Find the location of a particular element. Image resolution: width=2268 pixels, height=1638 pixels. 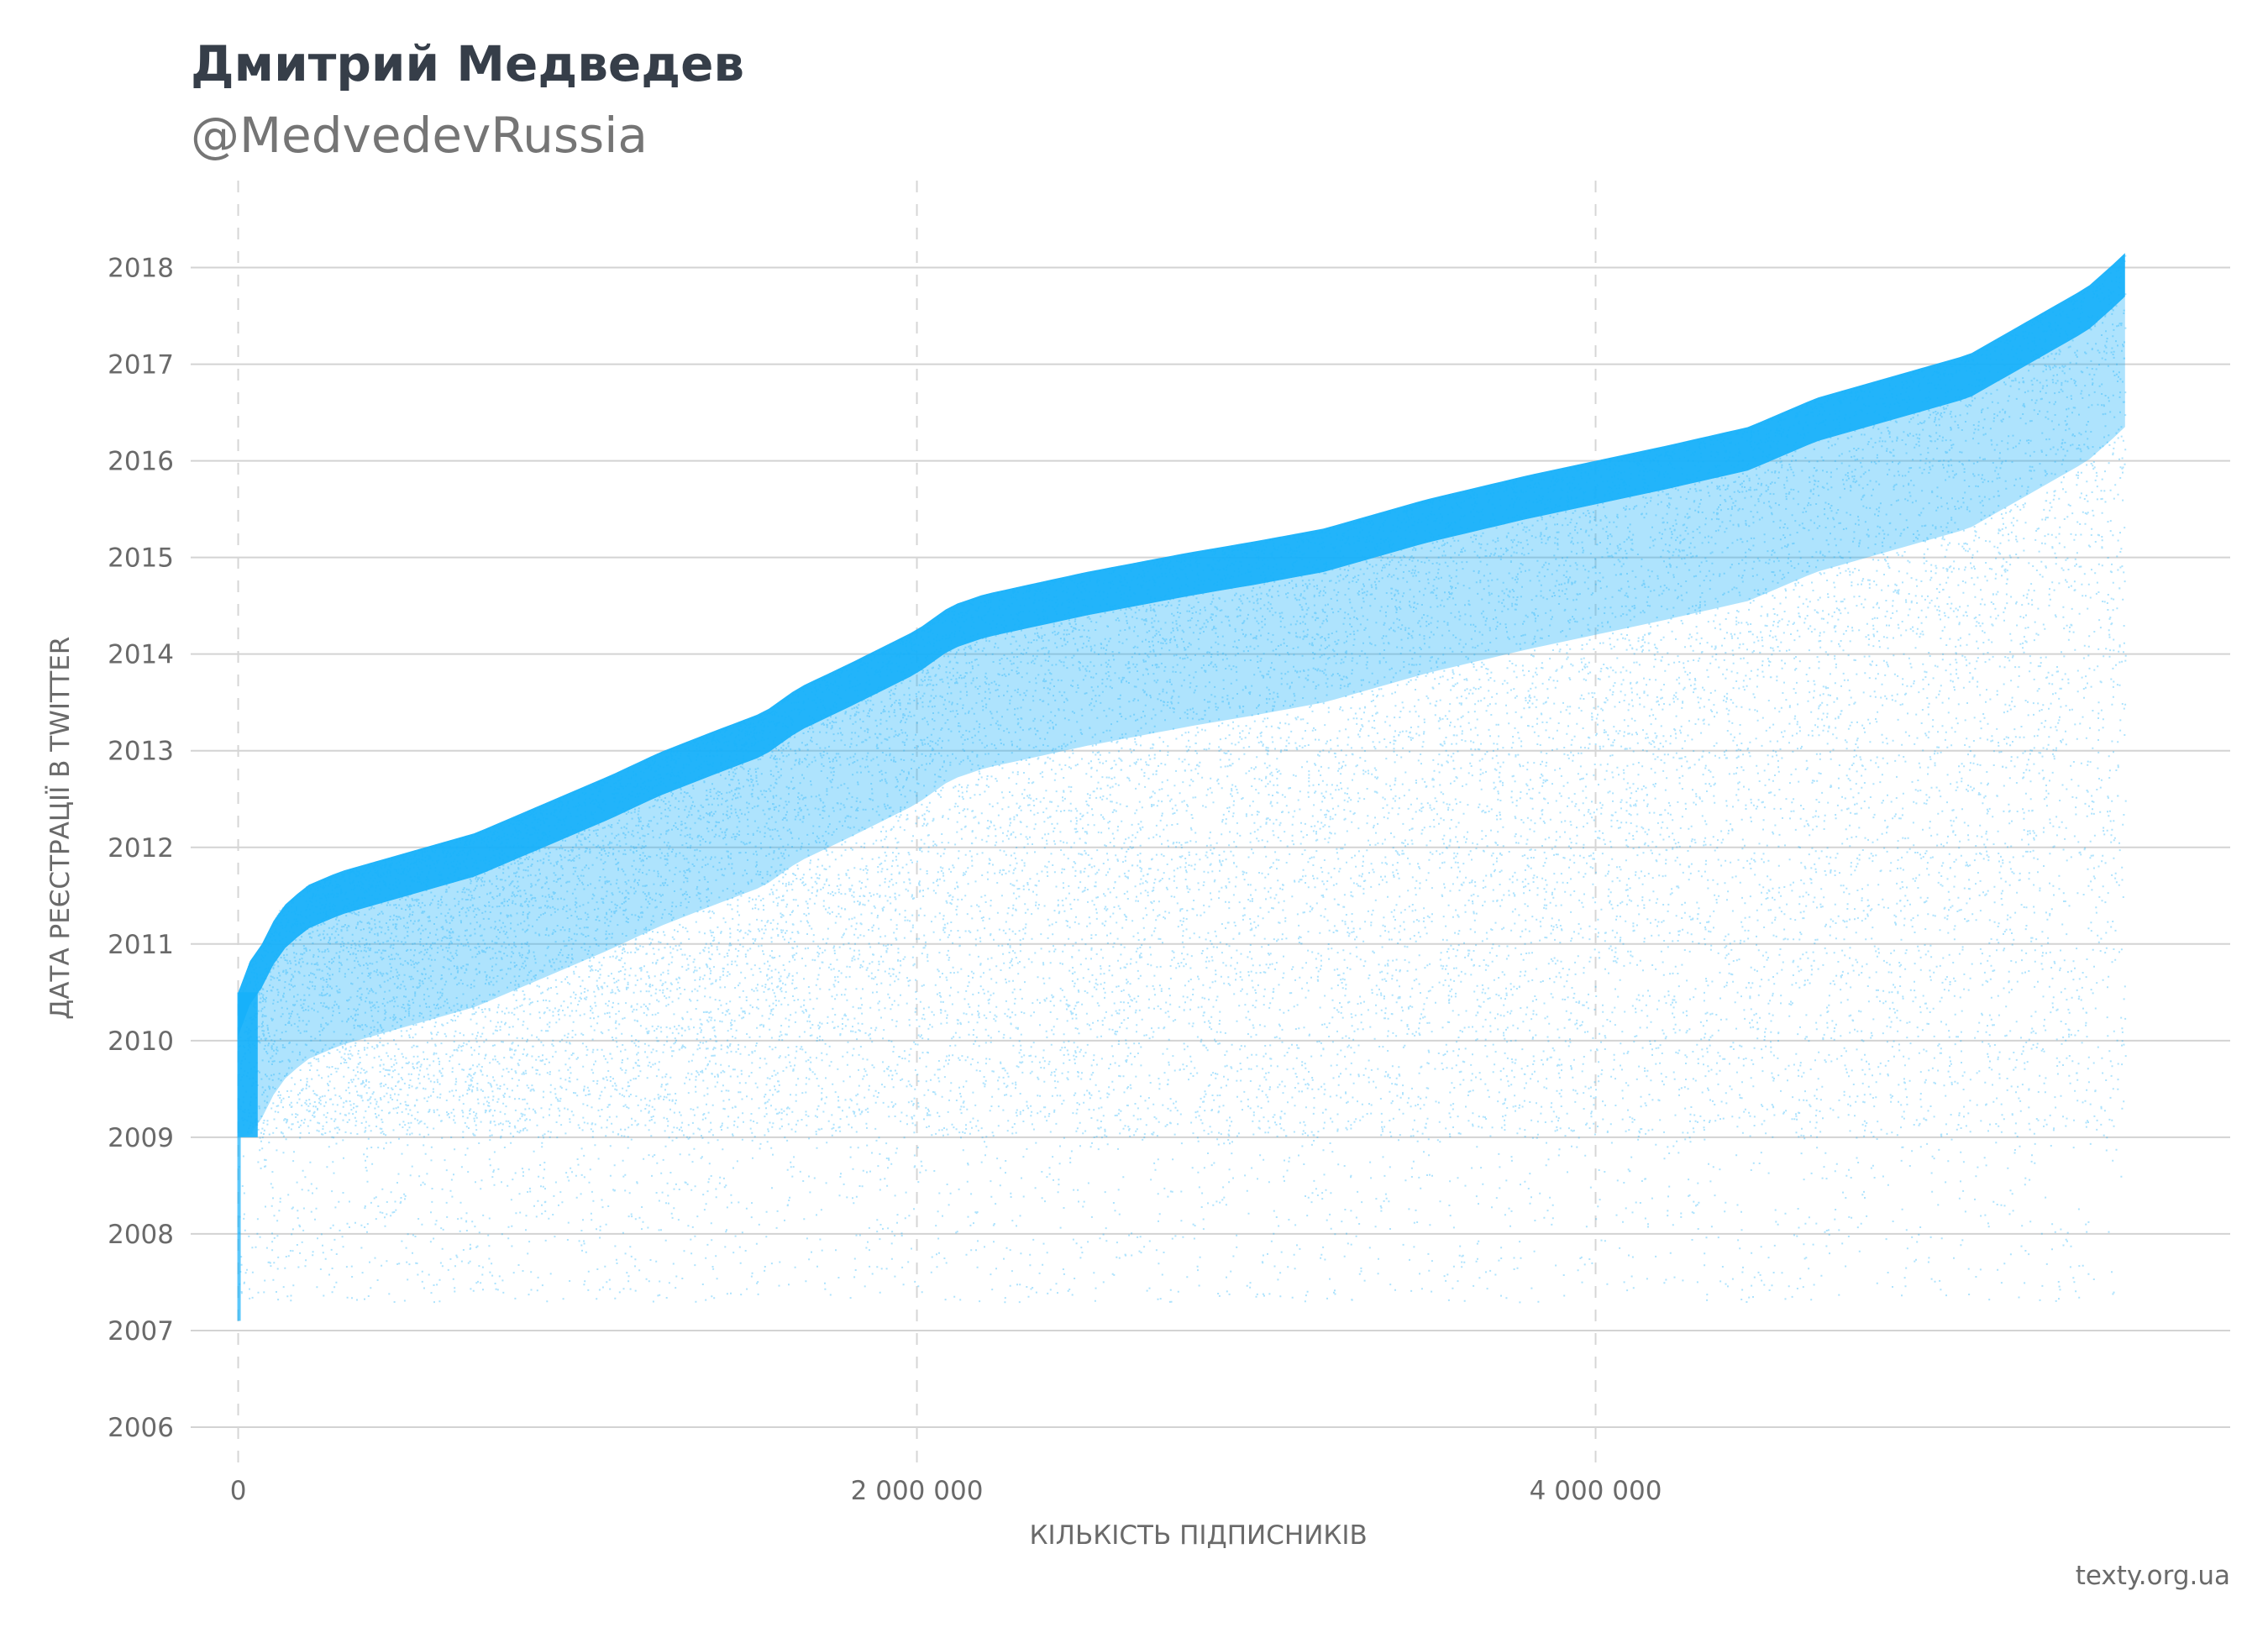

y-tick-label: 2010 is located at coordinates (141, 1041).